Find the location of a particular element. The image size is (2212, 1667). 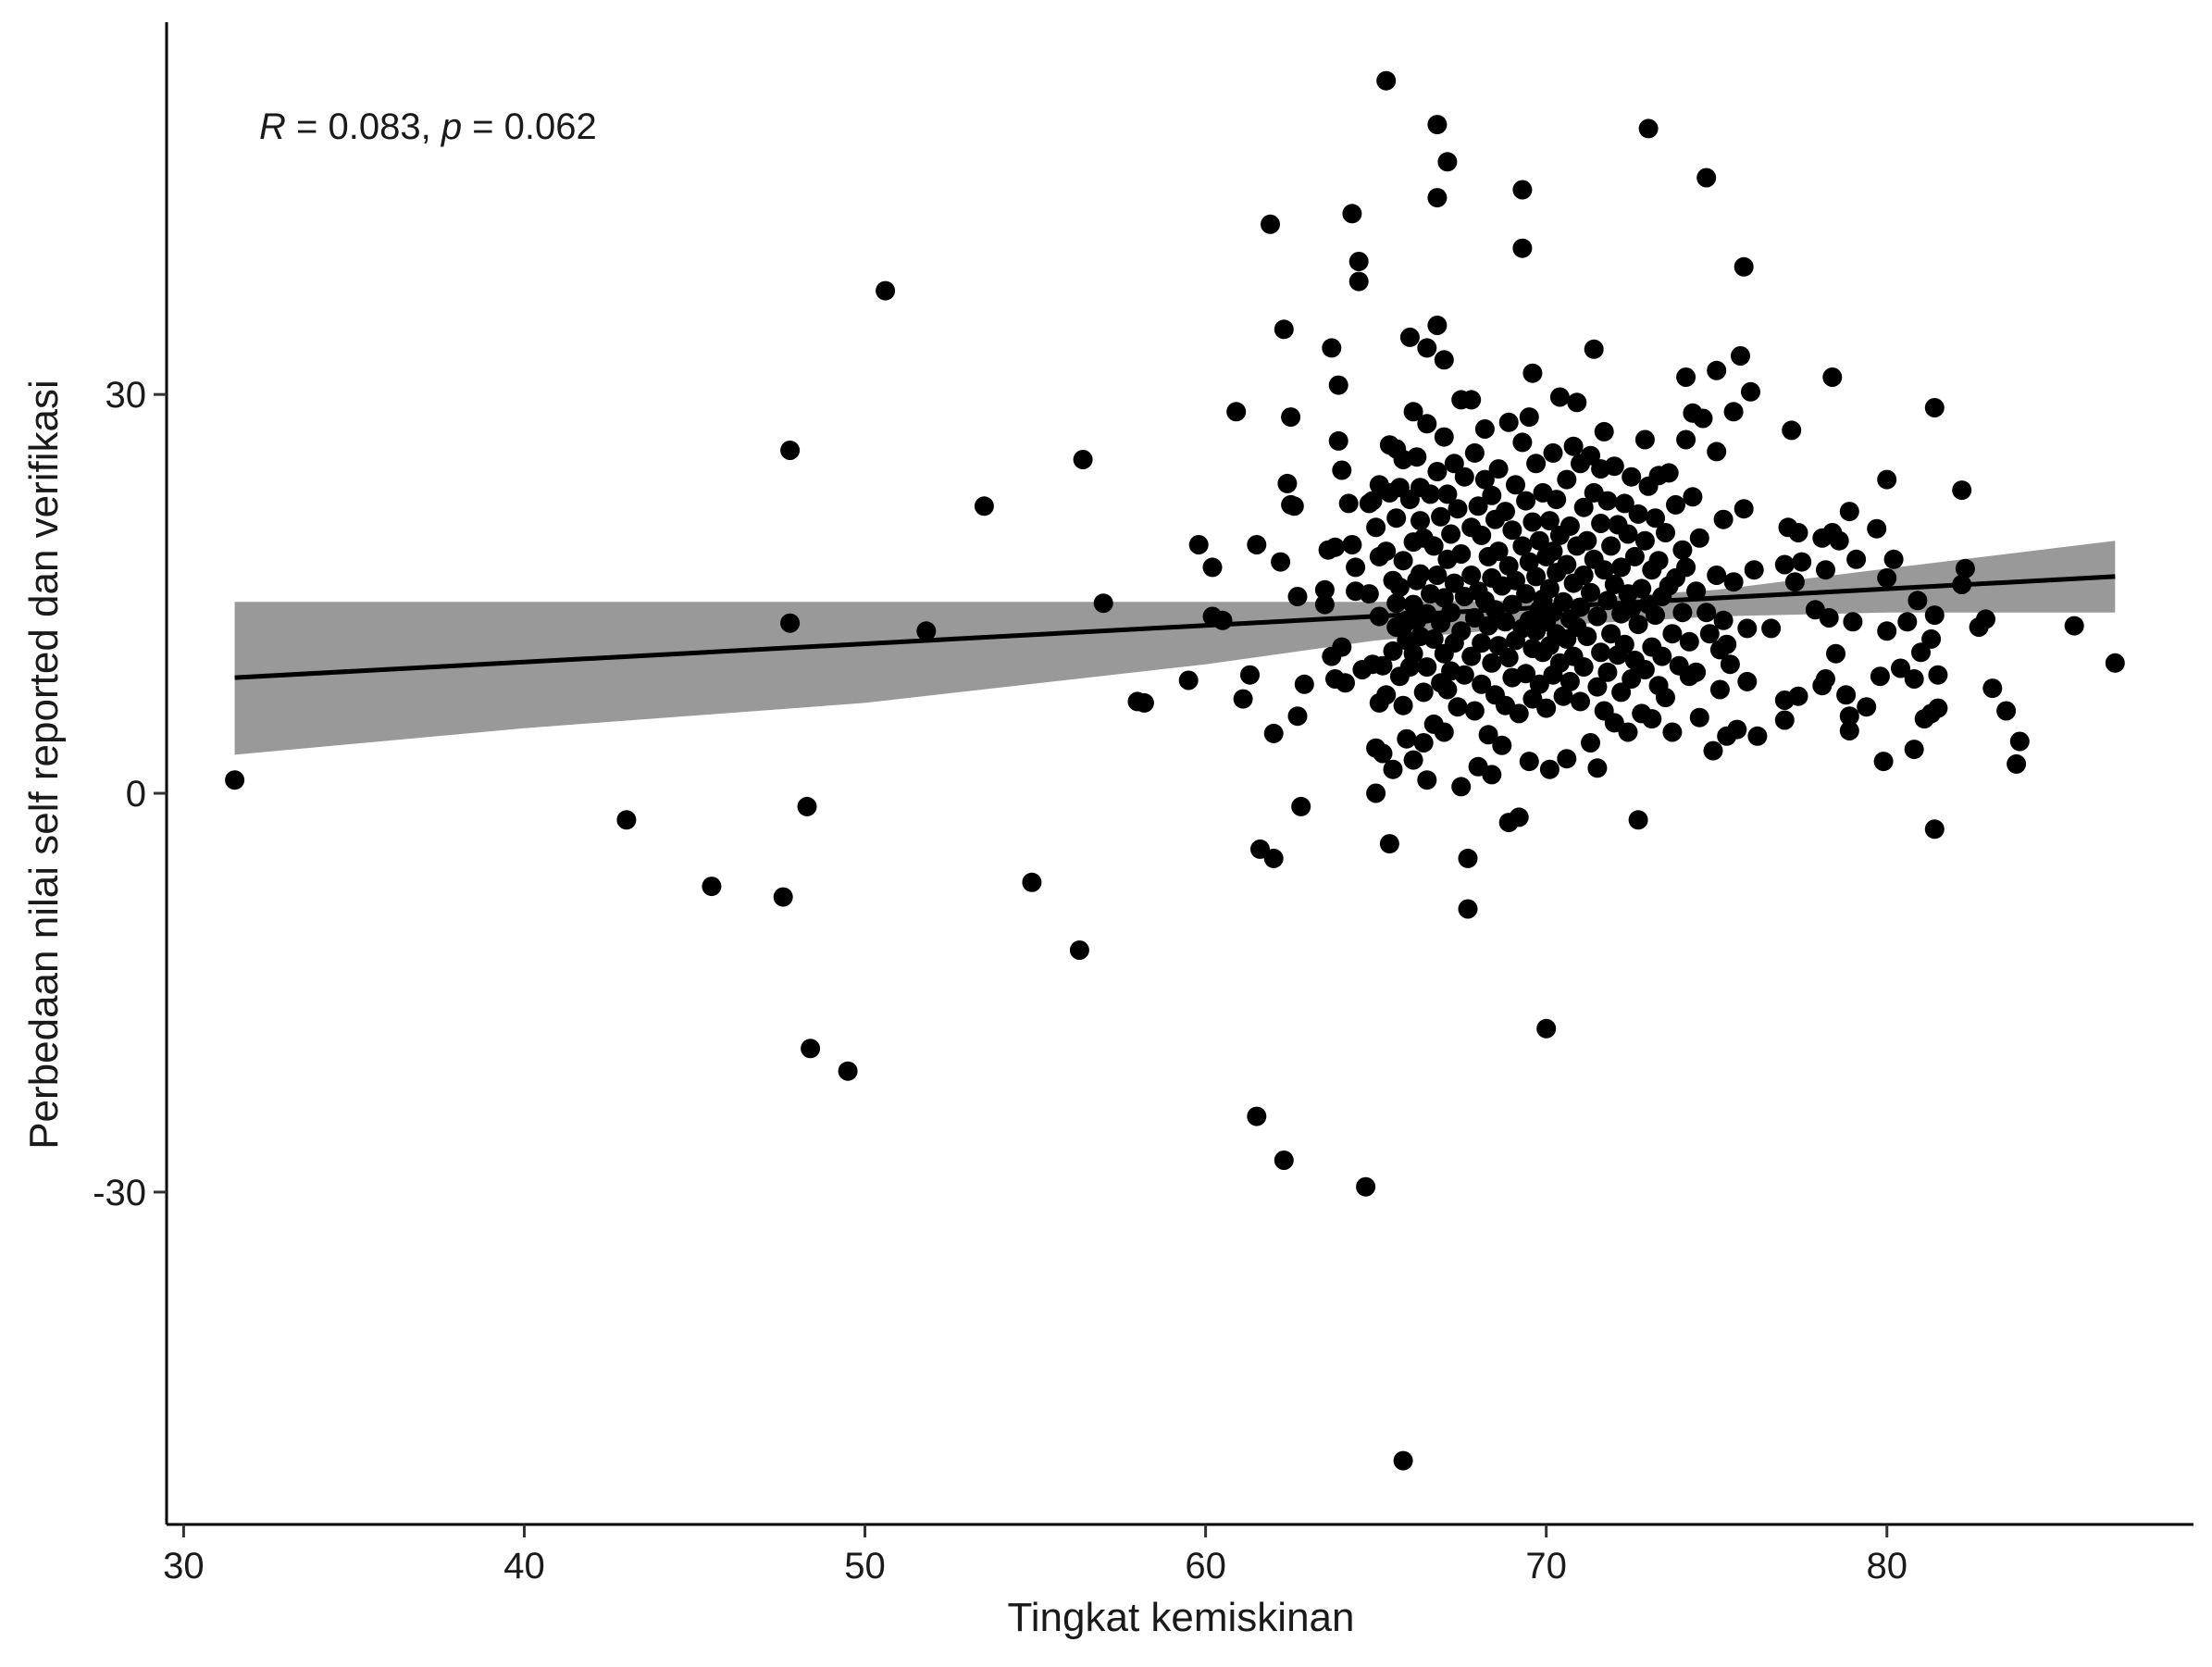

confidence-band-layer is located at coordinates (1175, 648).